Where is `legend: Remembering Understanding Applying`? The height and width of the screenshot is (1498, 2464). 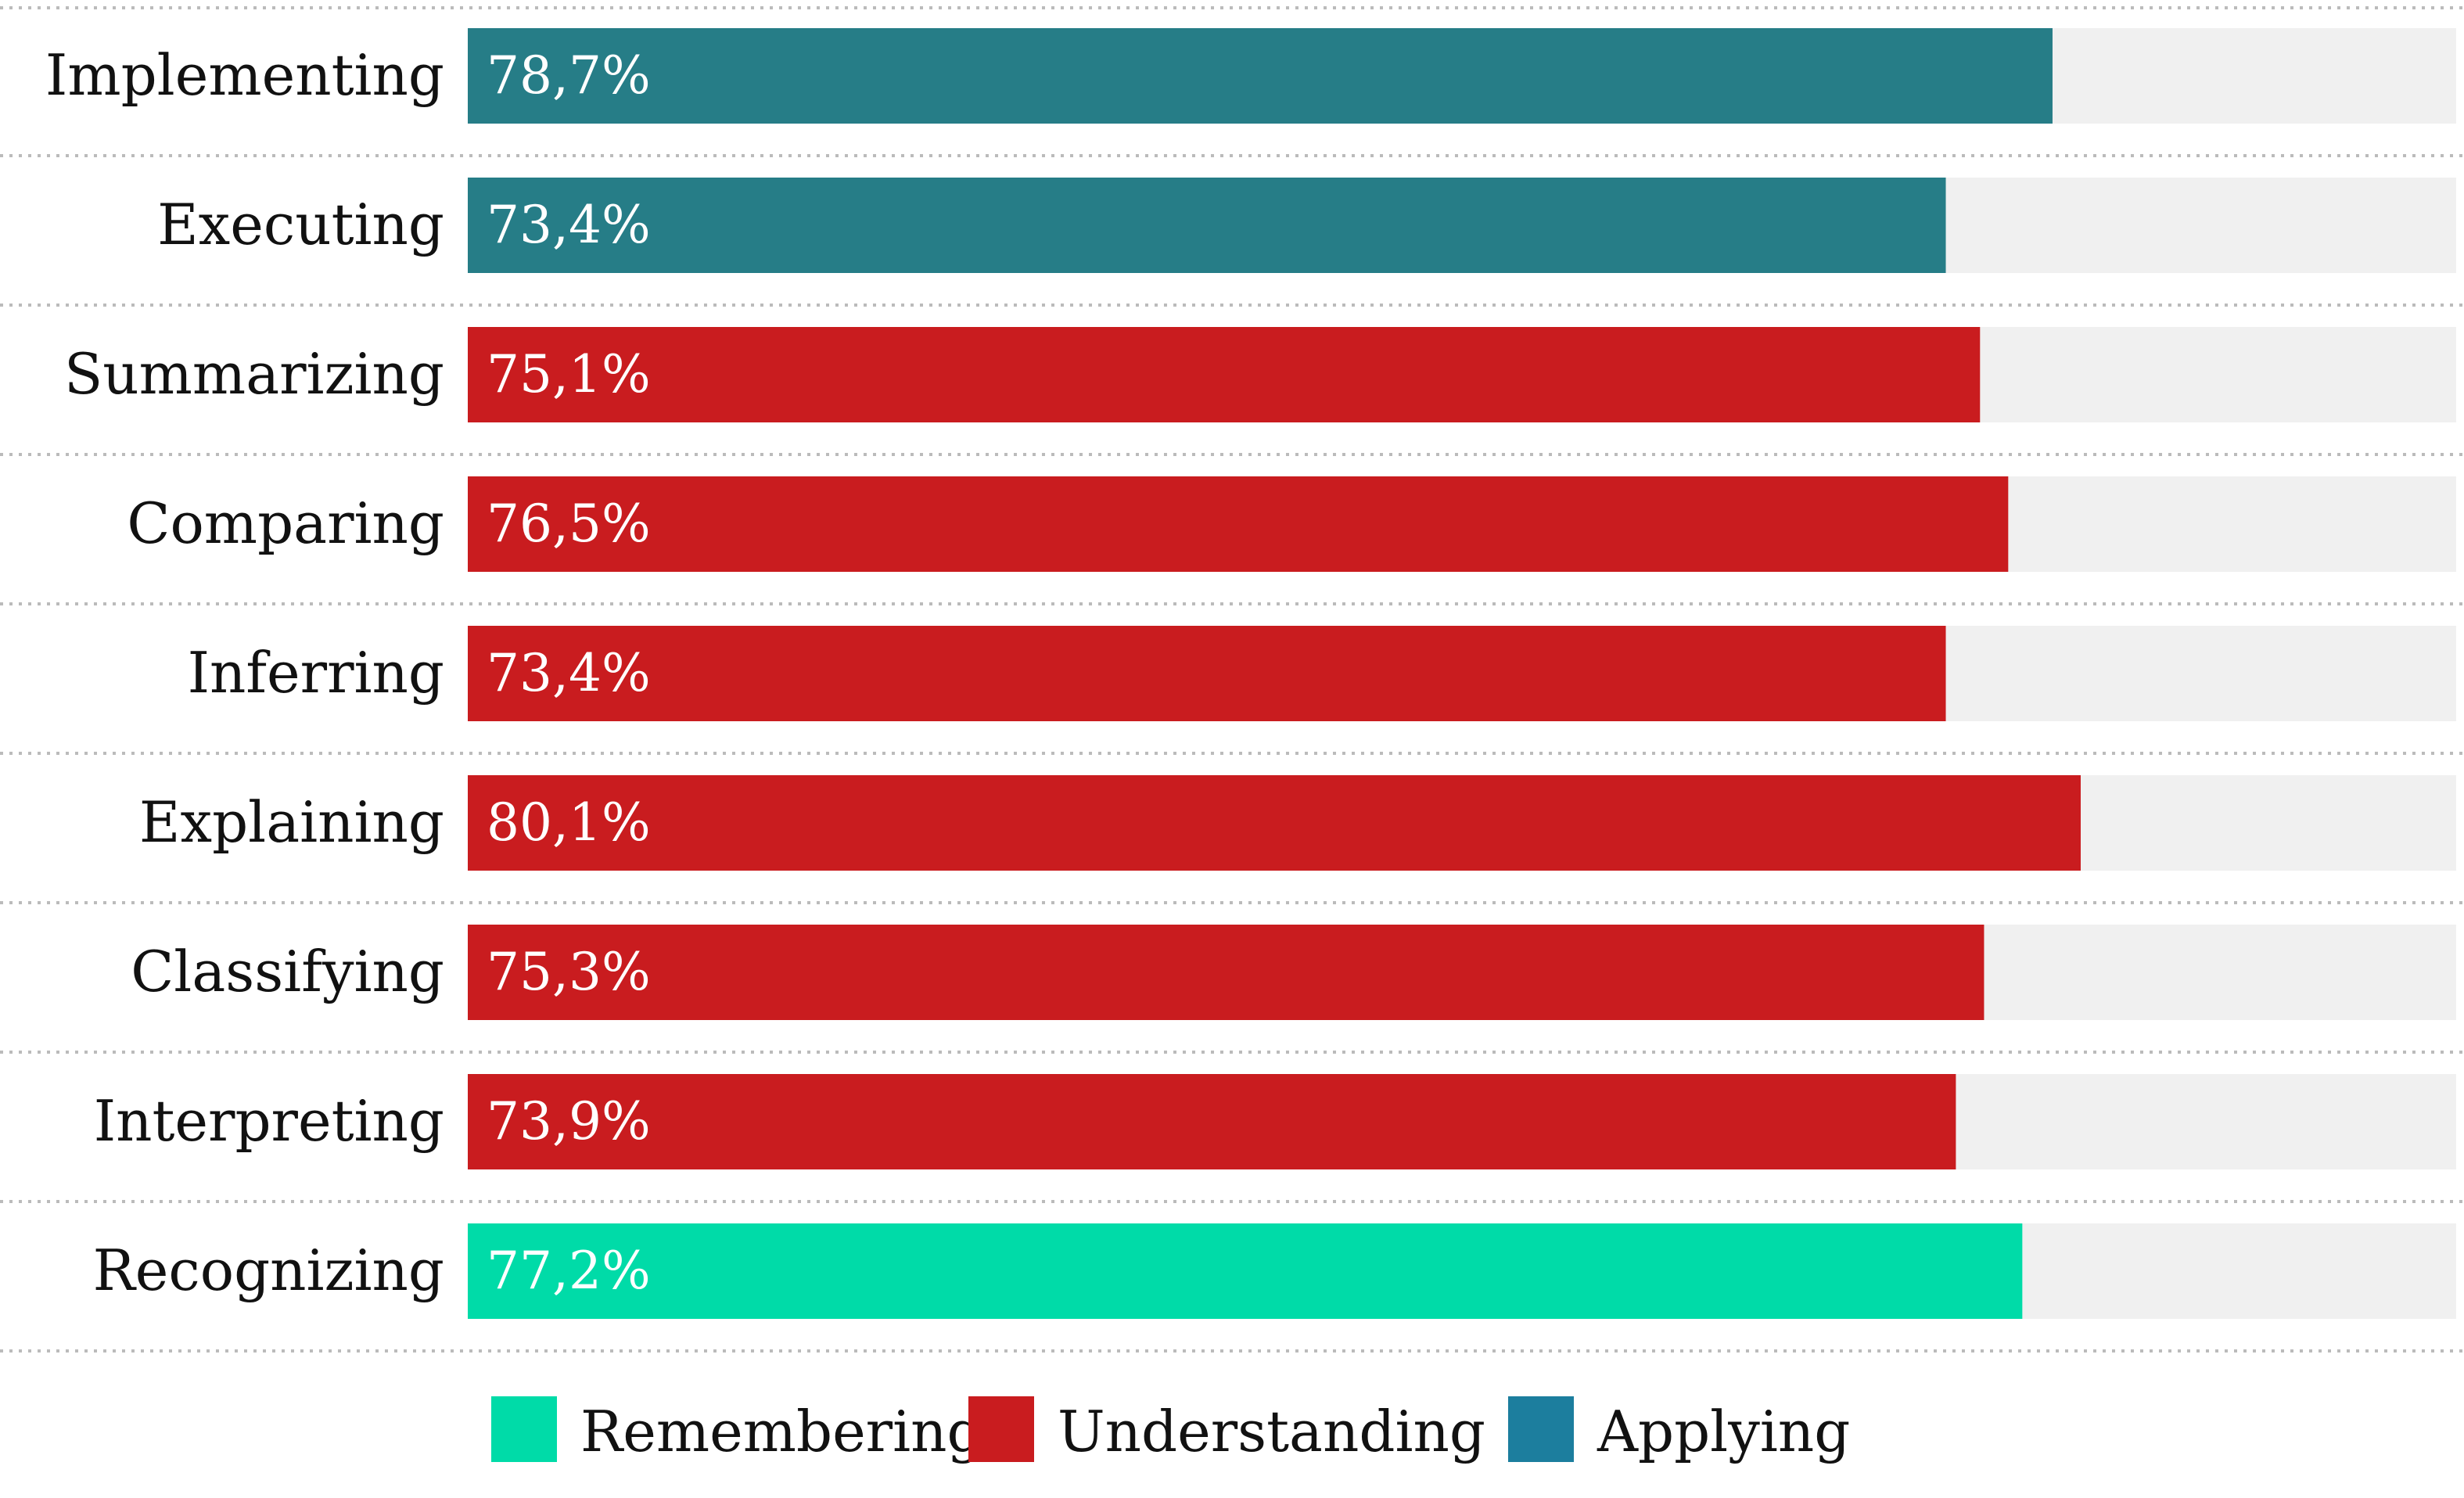
legend: Remembering Understanding Applying is located at coordinates (1170, 1430).